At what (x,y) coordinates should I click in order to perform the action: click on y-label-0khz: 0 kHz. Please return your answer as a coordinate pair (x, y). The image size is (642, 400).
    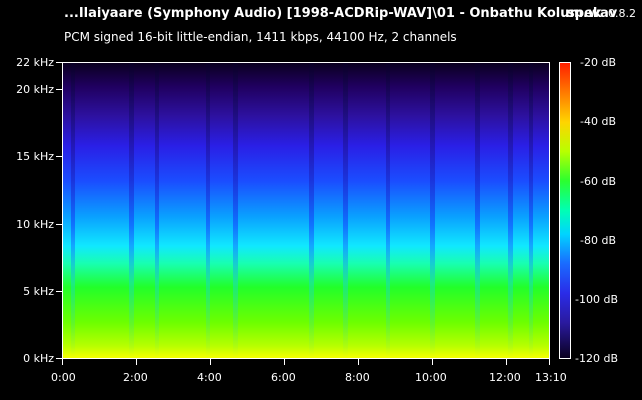
    Looking at the image, I should click on (38, 358).